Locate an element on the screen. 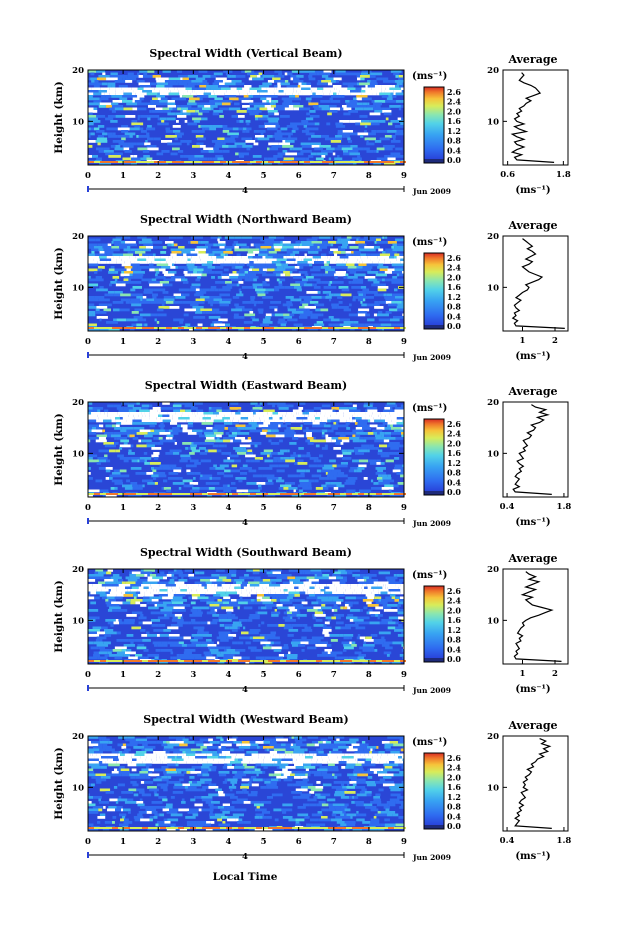 This screenshot has height=929, width=621. profile-x-tick-label: 1 is located at coordinates (523, 674).